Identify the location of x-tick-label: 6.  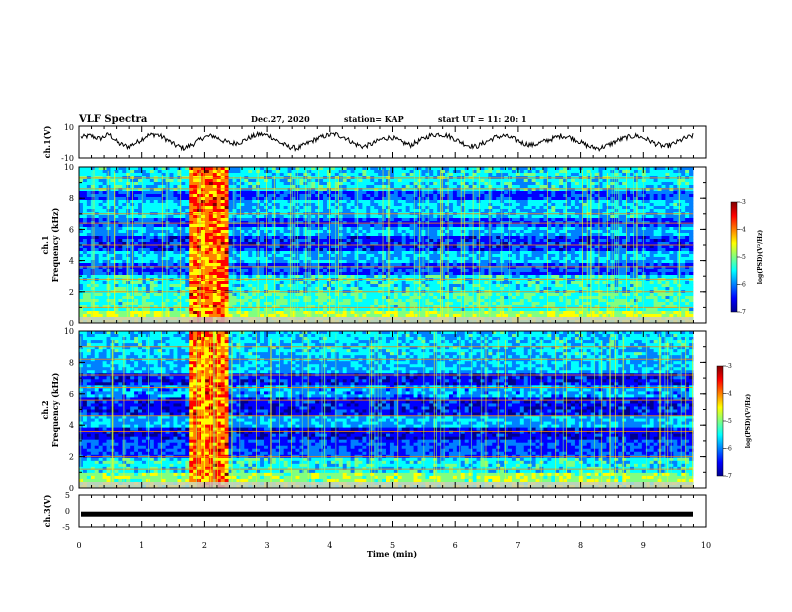
(455, 545).